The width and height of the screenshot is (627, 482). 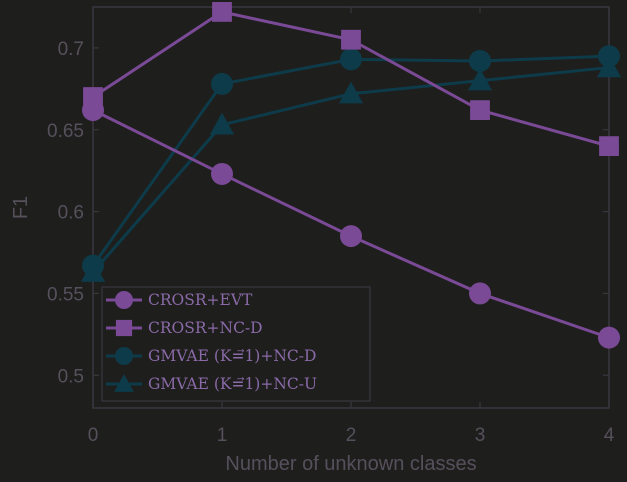 I want to click on x-axis-title: Number of unknown classes, so click(x=350, y=464).